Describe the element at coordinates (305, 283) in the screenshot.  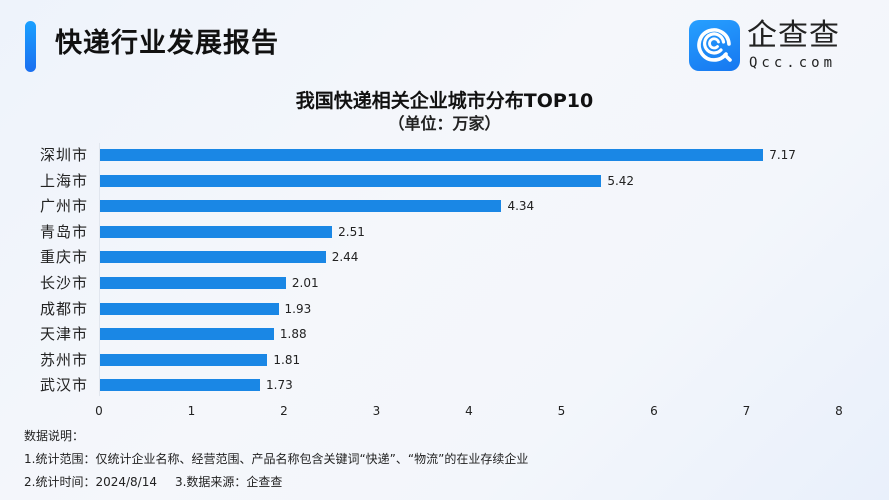
I see `value-label: 2.01` at that location.